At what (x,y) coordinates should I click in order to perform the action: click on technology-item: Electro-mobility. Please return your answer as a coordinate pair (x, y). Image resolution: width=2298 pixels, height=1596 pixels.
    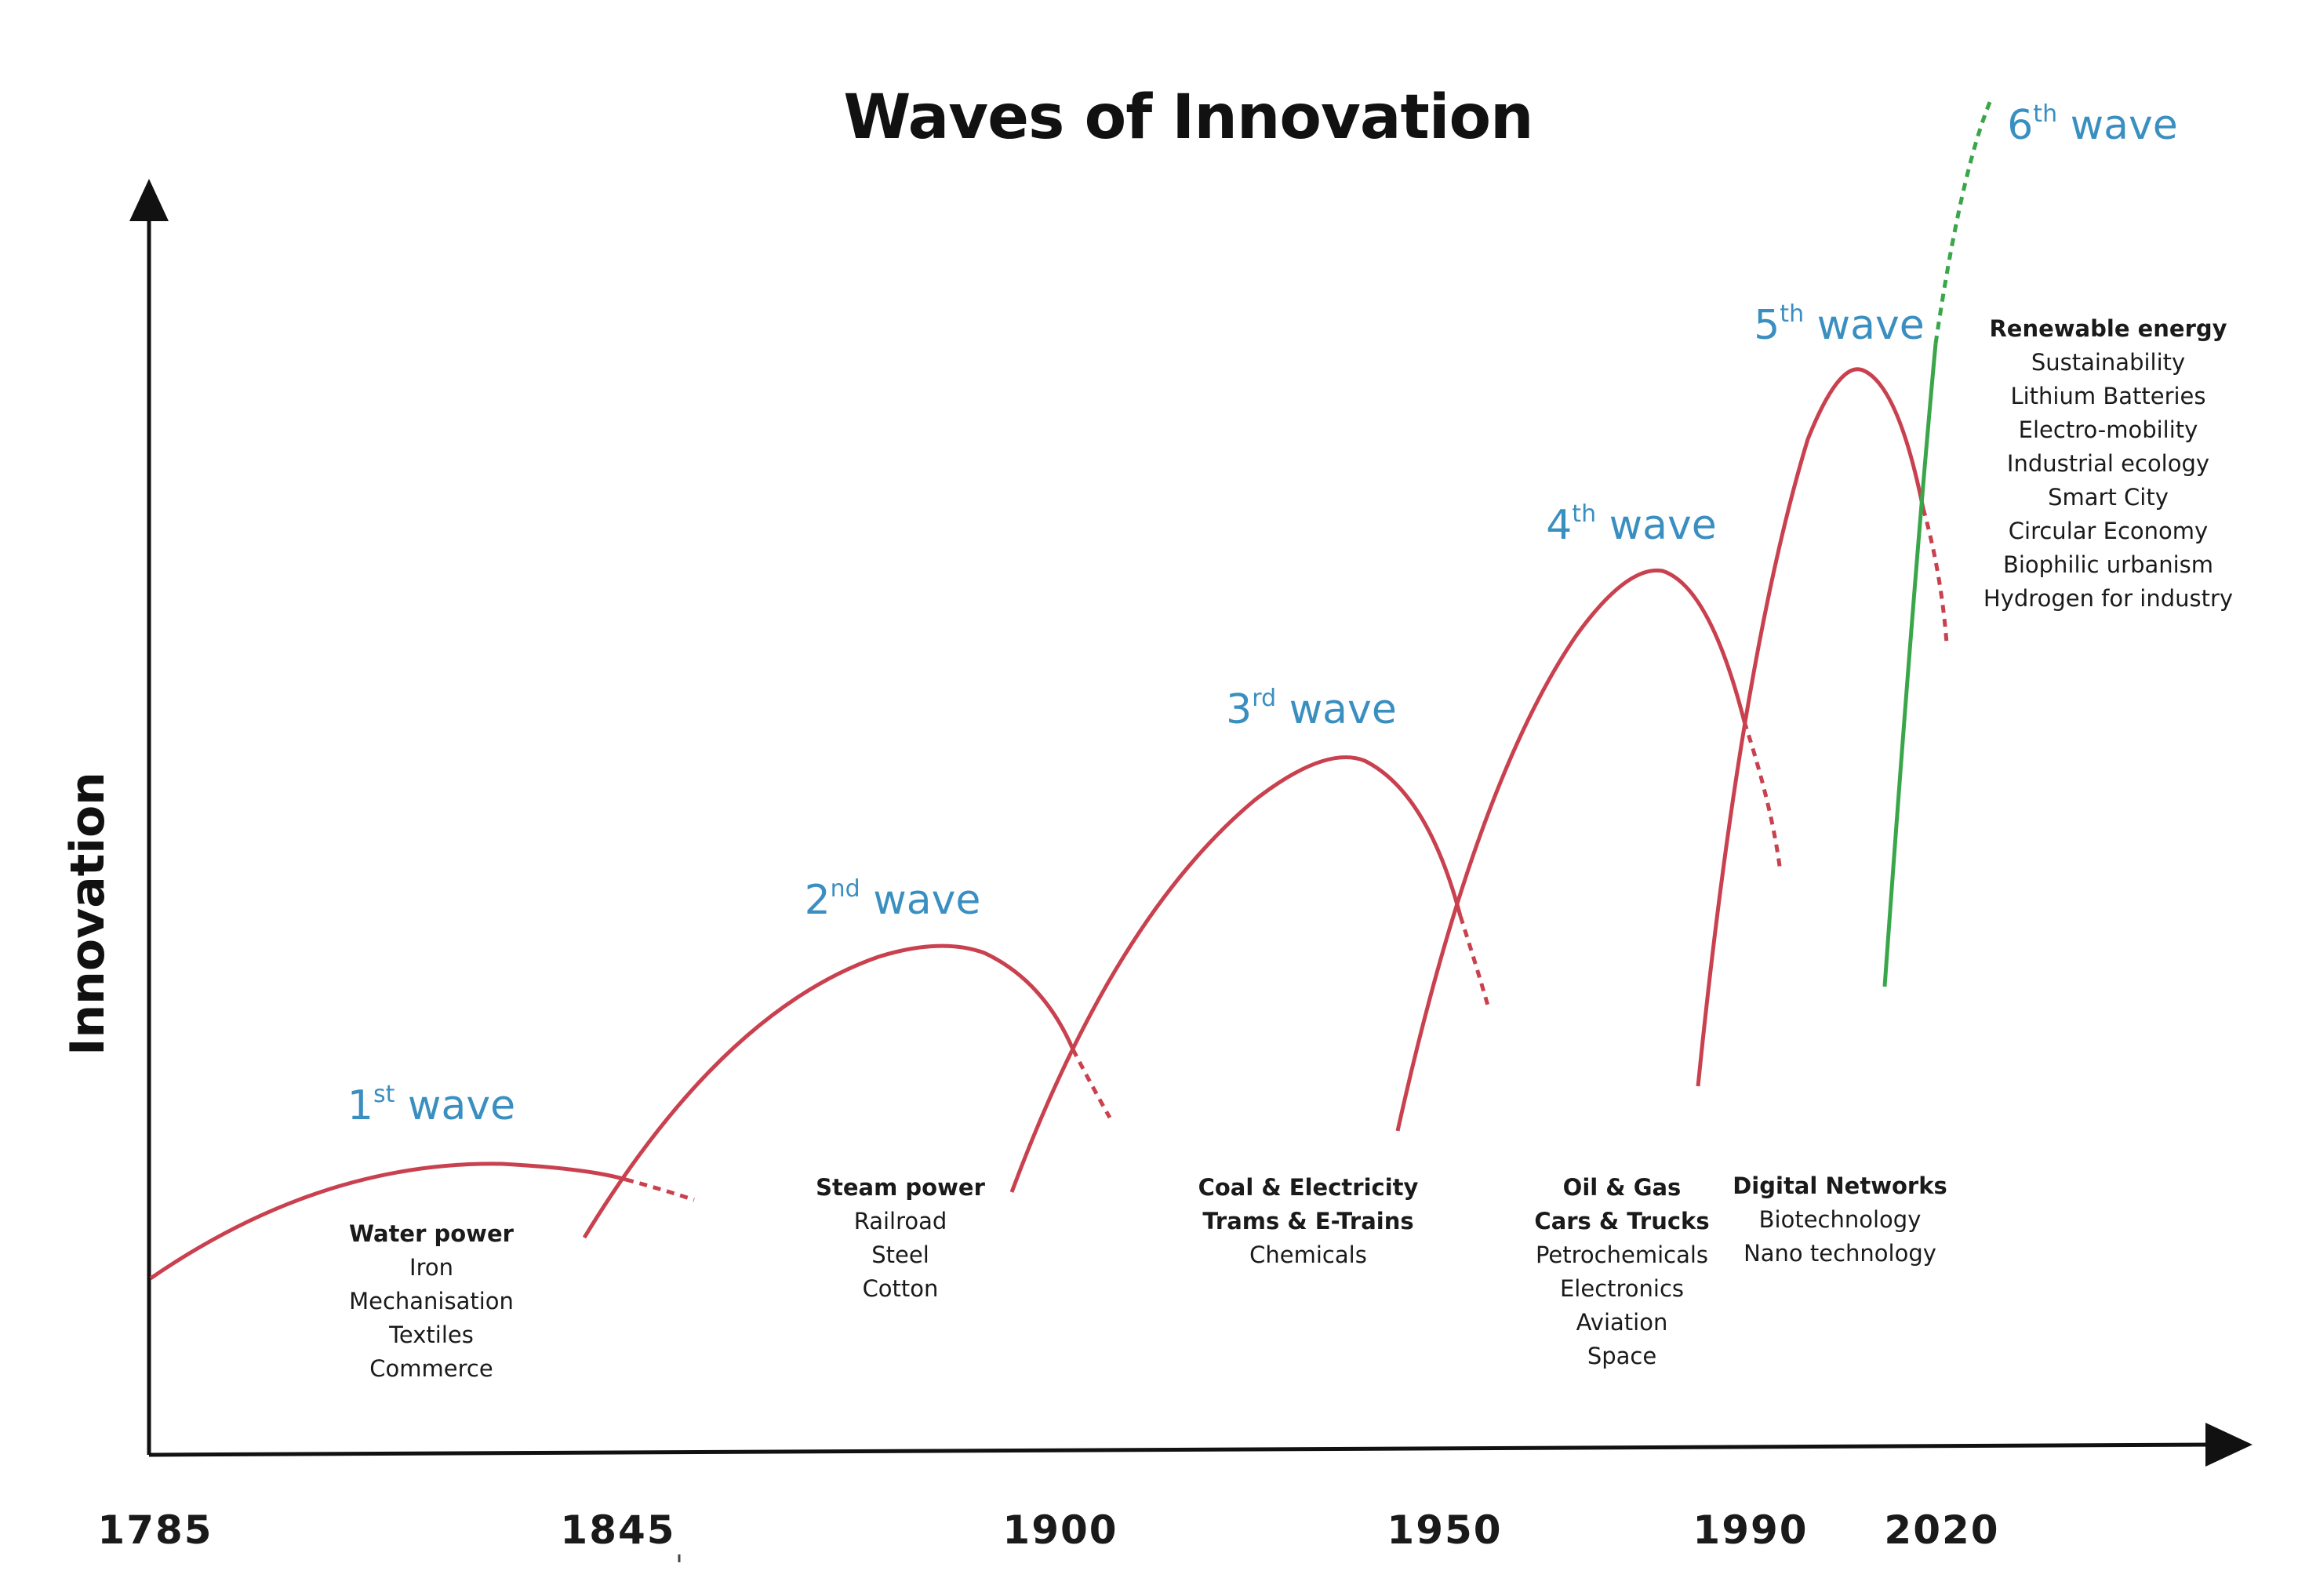
    Looking at the image, I should click on (2108, 429).